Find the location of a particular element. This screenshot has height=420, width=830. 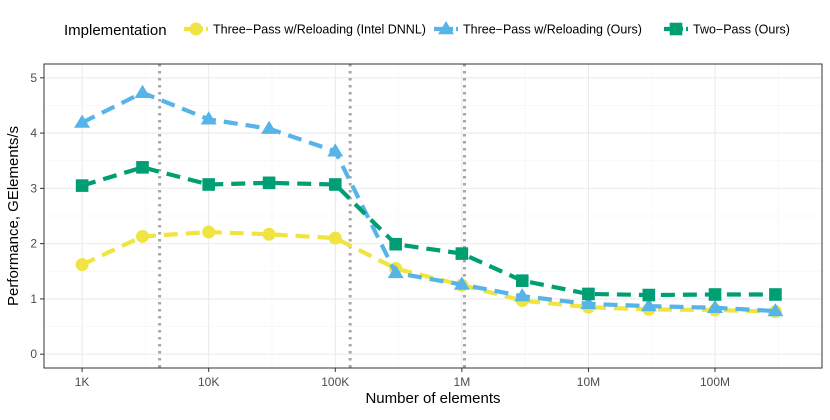

legend-item-label: Two−Pass (Ours) is located at coordinates (741, 30).